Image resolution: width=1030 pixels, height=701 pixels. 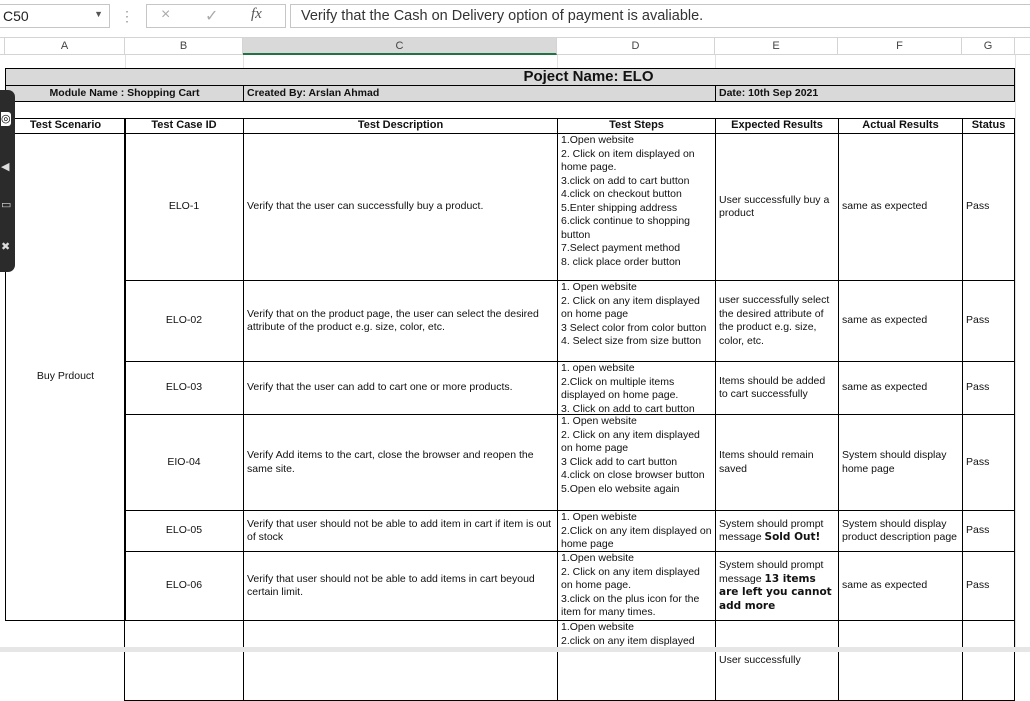 What do you see at coordinates (184, 321) in the screenshot?
I see `test-case-id-cell: ELO-02` at bounding box center [184, 321].